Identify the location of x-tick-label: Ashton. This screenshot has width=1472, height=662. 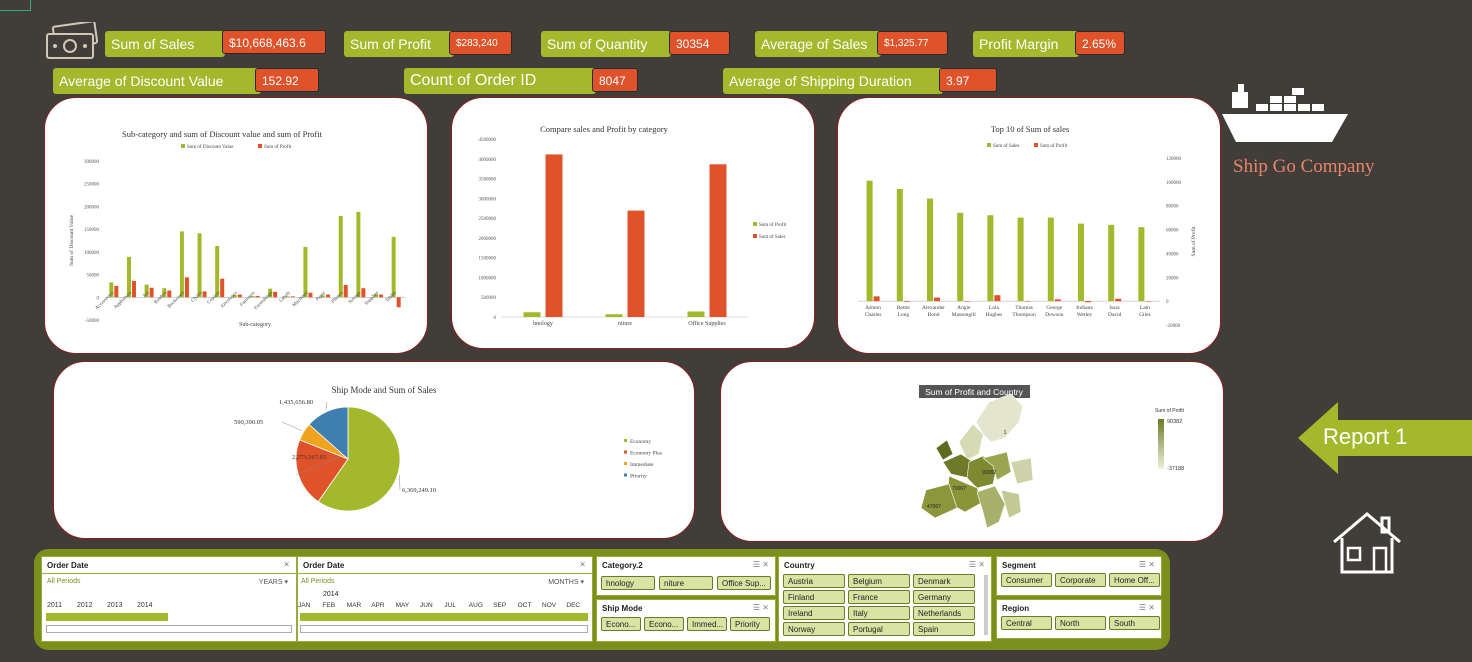
(873, 308).